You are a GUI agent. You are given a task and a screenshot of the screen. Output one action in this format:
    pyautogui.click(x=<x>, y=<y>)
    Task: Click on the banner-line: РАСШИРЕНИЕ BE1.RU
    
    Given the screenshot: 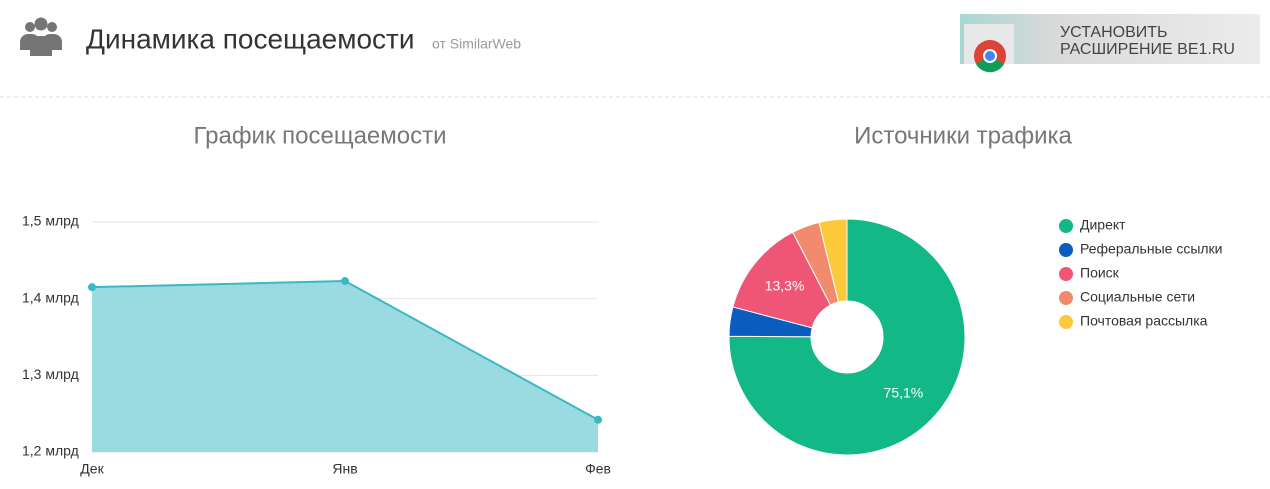 What is the action you would take?
    pyautogui.click(x=1147, y=49)
    